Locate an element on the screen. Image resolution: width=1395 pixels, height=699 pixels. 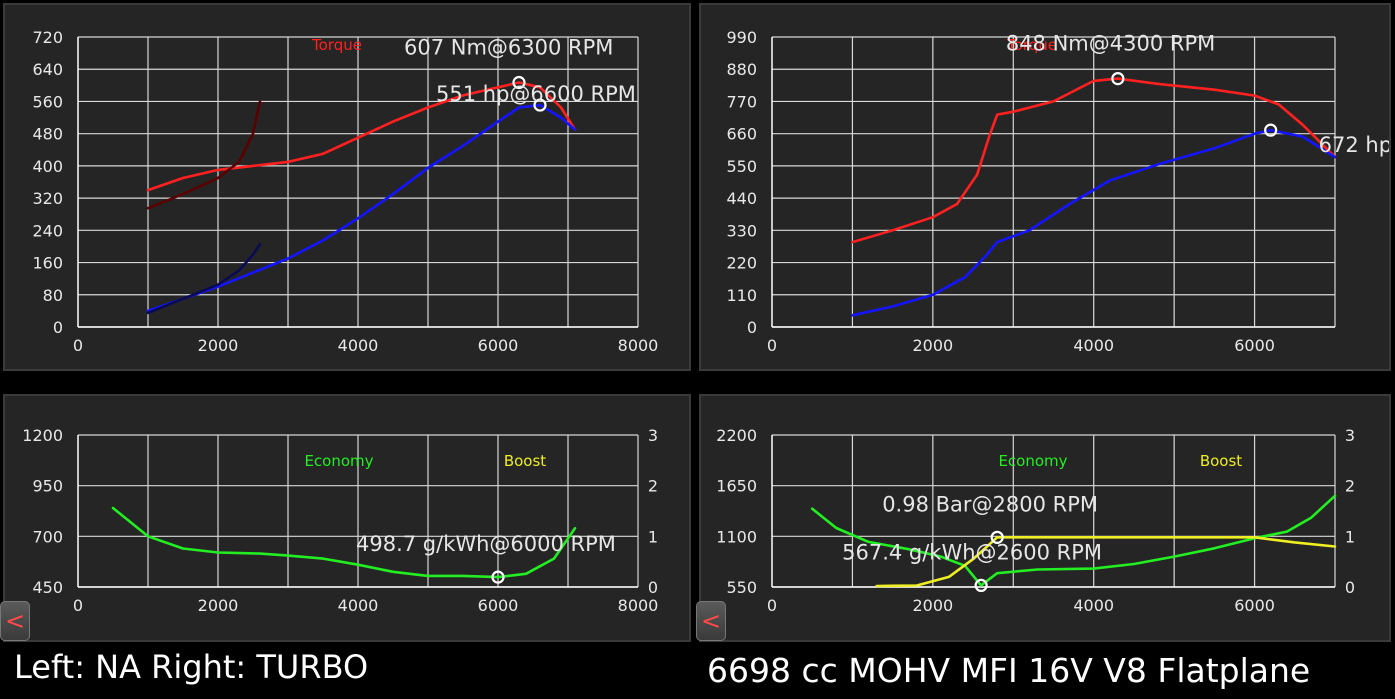
back-button-right: < is located at coordinates (711, 621).